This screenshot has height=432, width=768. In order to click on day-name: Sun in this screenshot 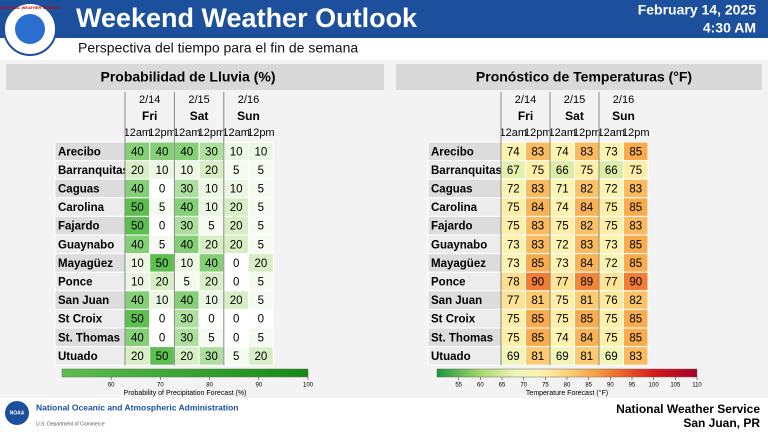, I will do `click(623, 116)`.